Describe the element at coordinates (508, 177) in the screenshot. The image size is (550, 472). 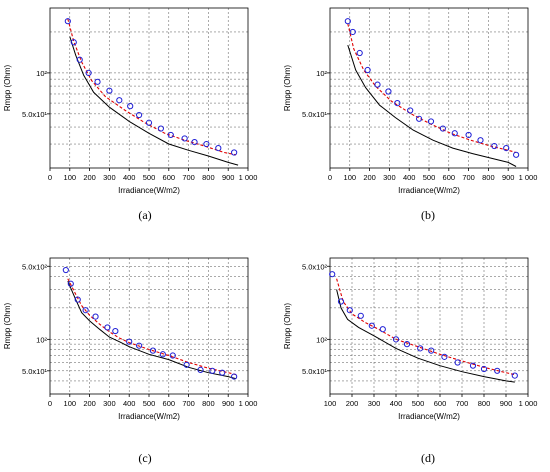
I see `x-tick-label: 900` at that location.